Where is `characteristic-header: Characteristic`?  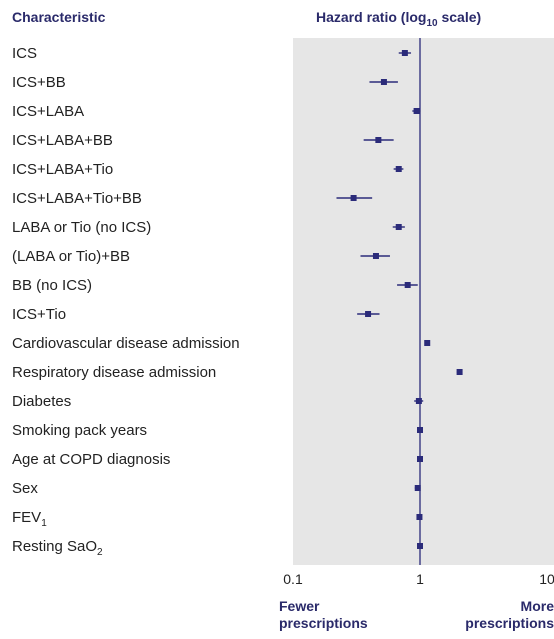
characteristic-header: Characteristic is located at coordinates (59, 17).